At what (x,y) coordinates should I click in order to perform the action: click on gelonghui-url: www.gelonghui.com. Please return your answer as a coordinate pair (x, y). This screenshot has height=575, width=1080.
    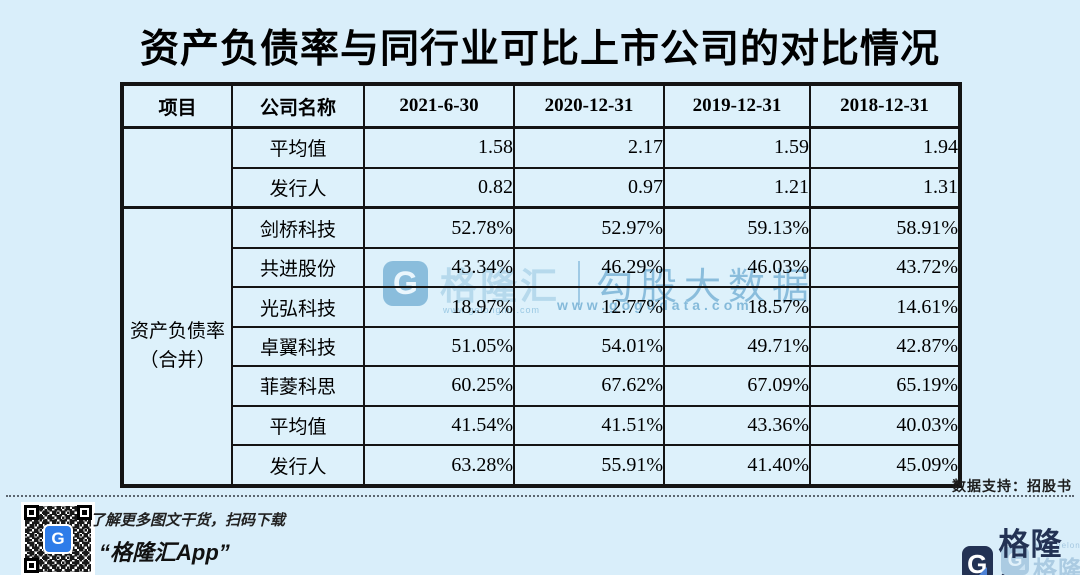
    Looking at the image, I should click on (1056, 545).